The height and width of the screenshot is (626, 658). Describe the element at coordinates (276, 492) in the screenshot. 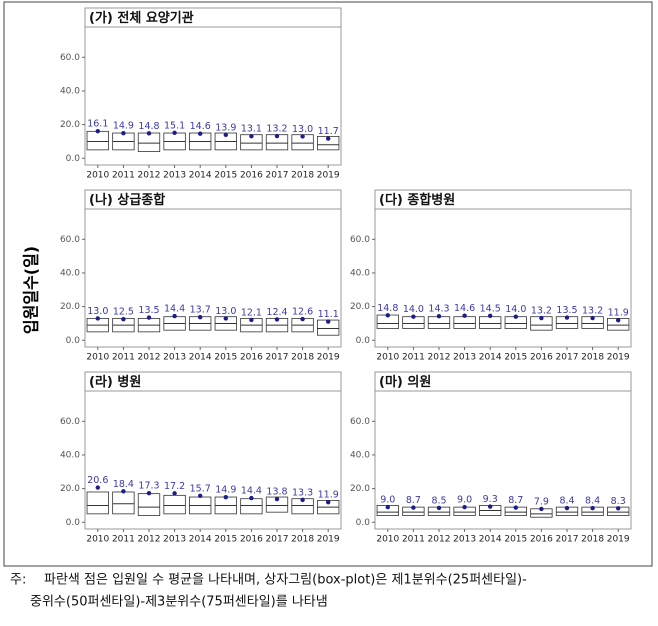

I see `mean-label: 13.8` at that location.